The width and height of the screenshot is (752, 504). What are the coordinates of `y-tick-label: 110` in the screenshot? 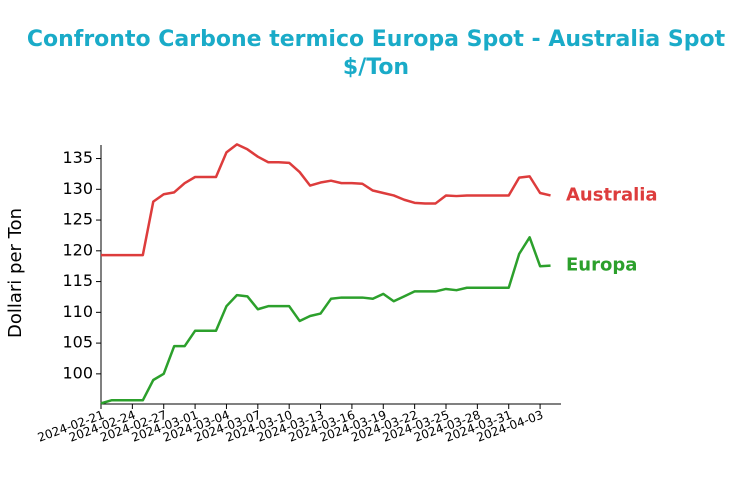 It's located at (77, 311).